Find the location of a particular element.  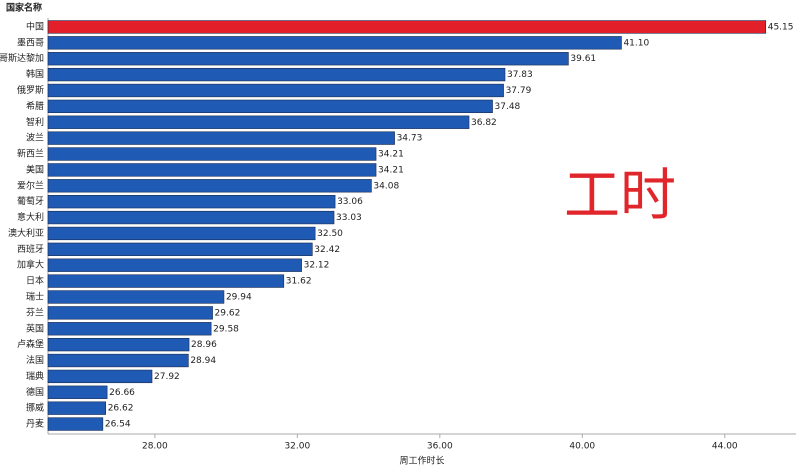

value-label: 26.62 is located at coordinates (121, 409).